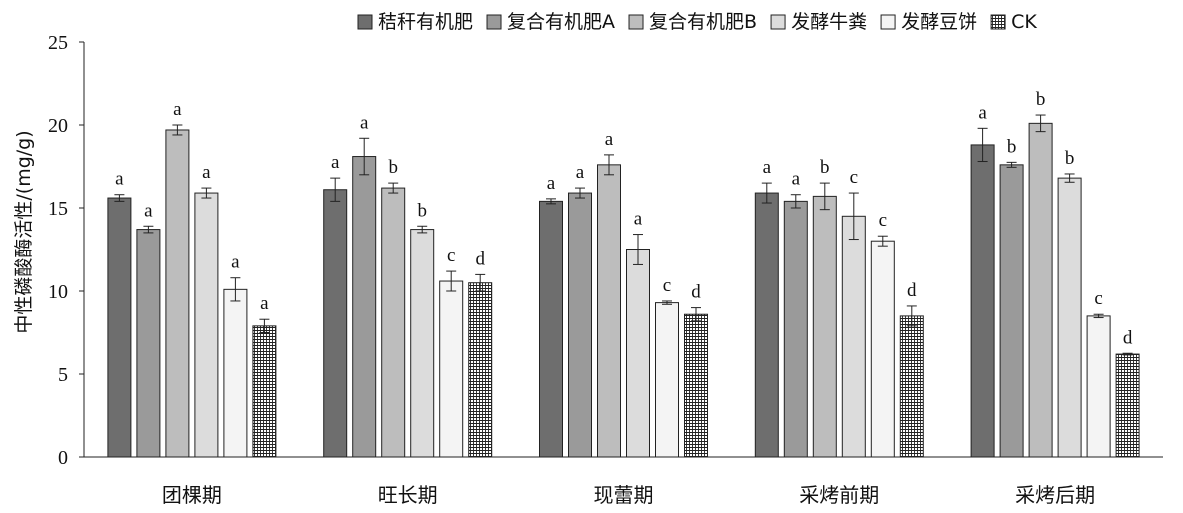 Image resolution: width=1183 pixels, height=513 pixels. What do you see at coordinates (58, 292) in the screenshot?
I see `y-tick-label: 10` at bounding box center [58, 292].